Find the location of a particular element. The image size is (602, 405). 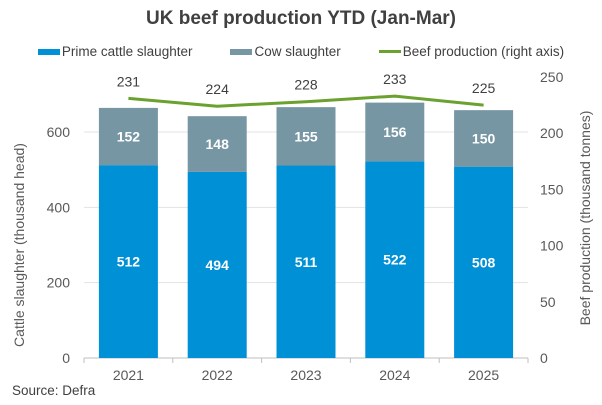

y-tick-right: 200 is located at coordinates (552, 133).